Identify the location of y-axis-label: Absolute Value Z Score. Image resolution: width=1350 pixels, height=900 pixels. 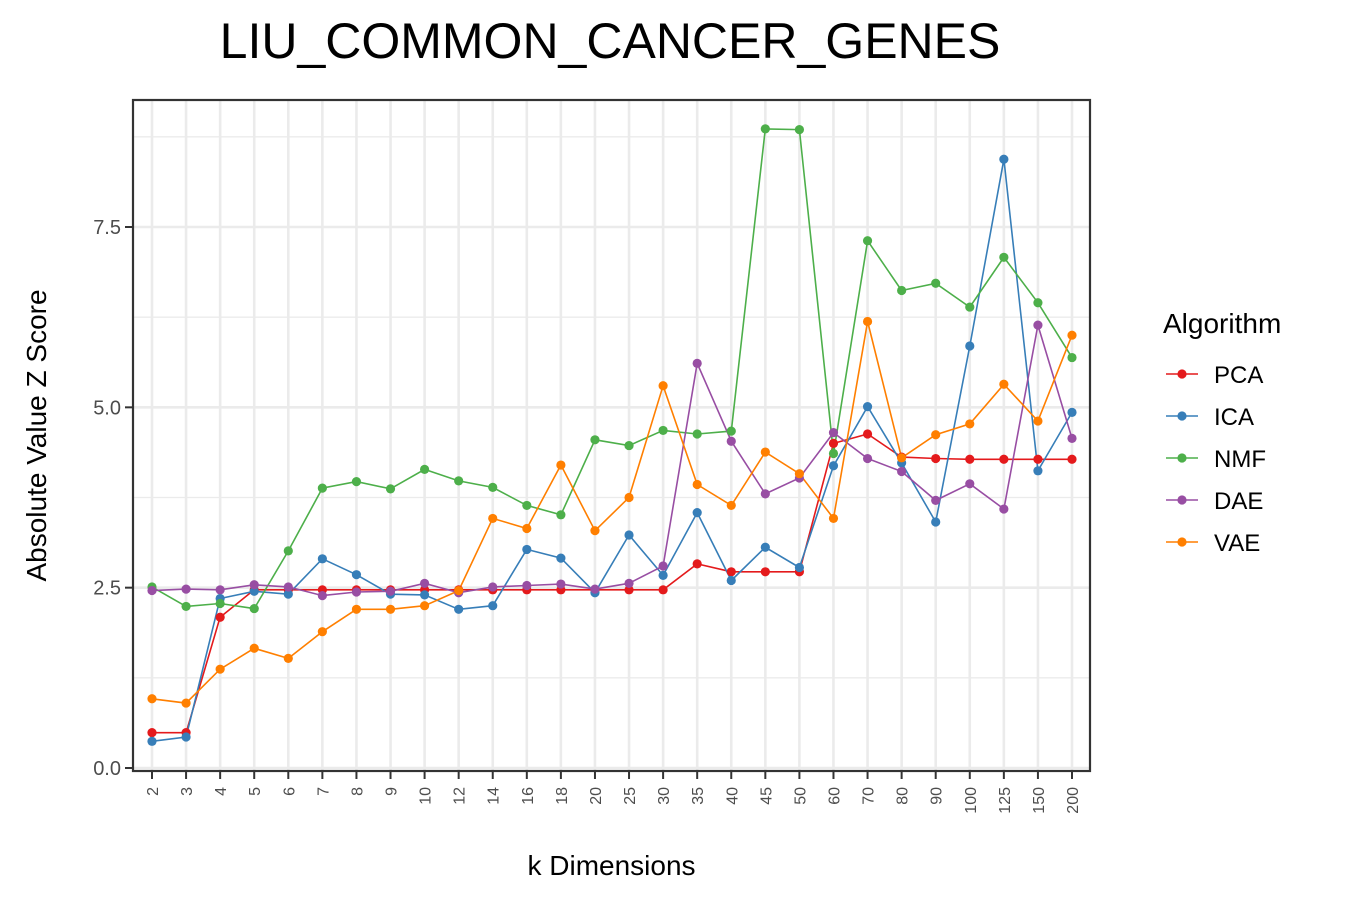
(36, 435).